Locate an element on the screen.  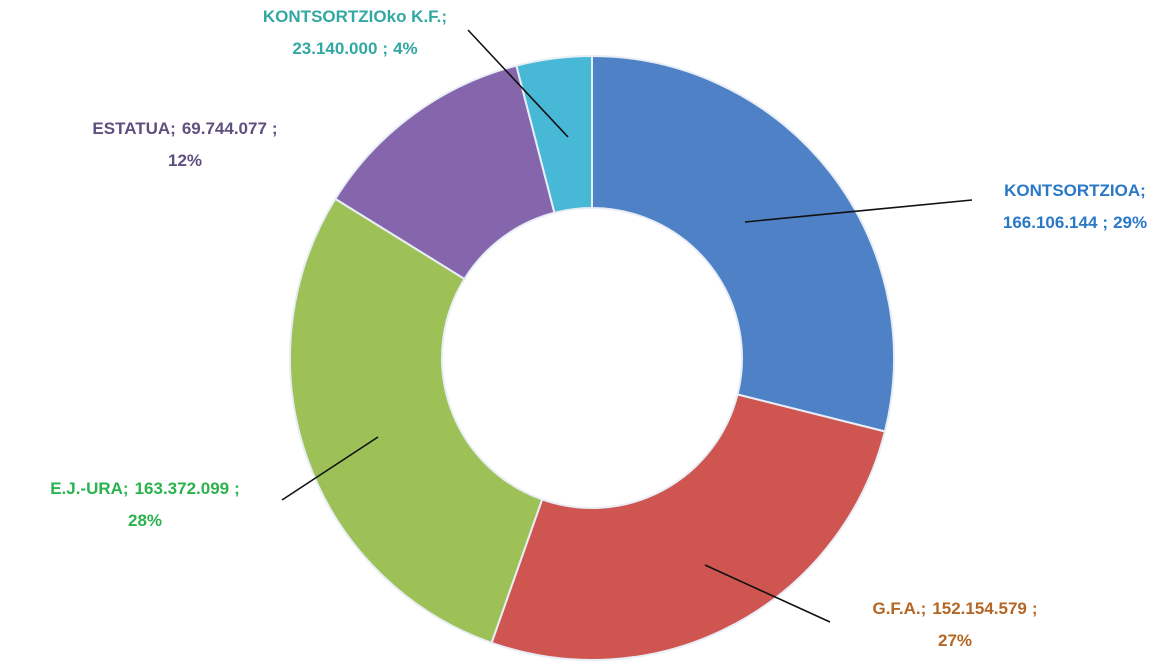
label-part: KONTSORTZIOko K.F. is located at coordinates (352, 16).